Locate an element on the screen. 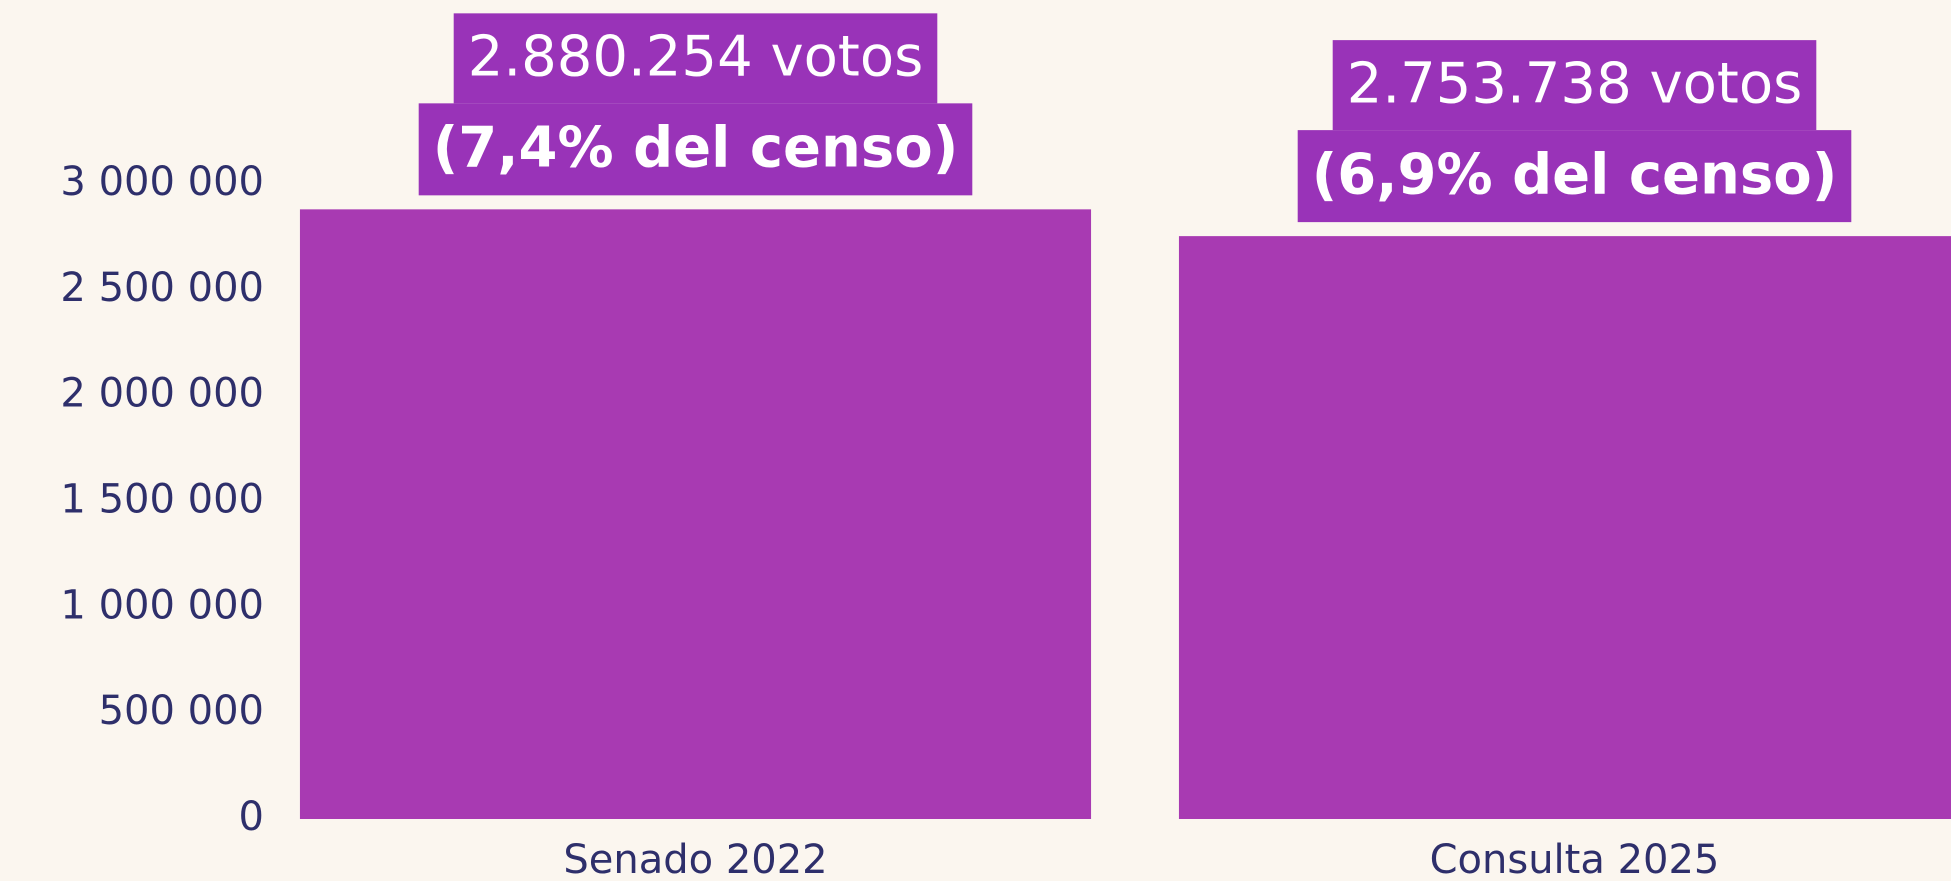  x-tick-label: Senado 2022 is located at coordinates (695, 859).